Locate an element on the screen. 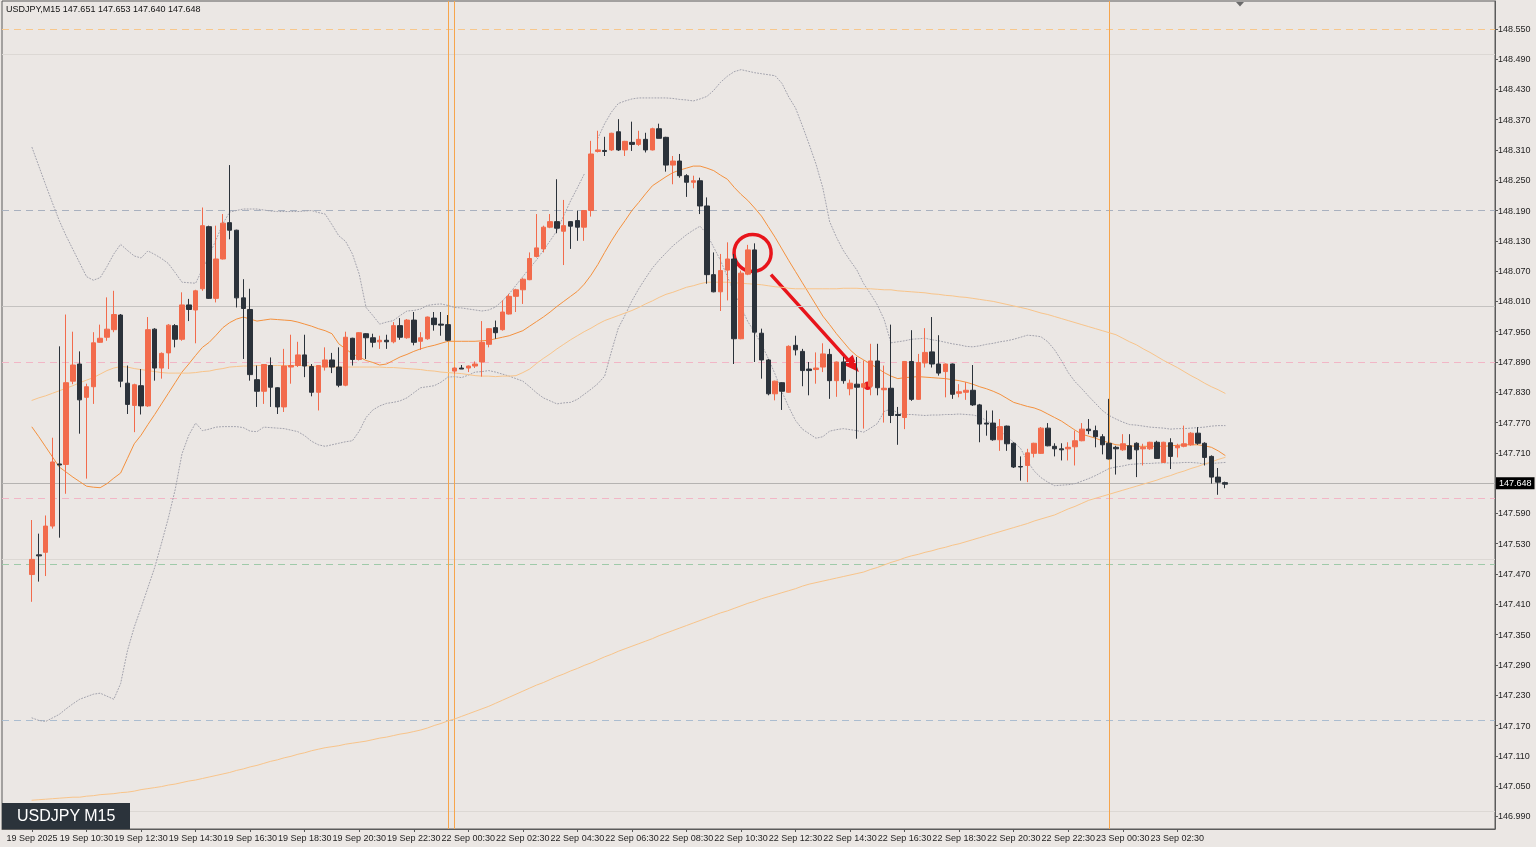 This screenshot has height=847, width=1536. y-tick-label: 148.010 is located at coordinates (1514, 301).